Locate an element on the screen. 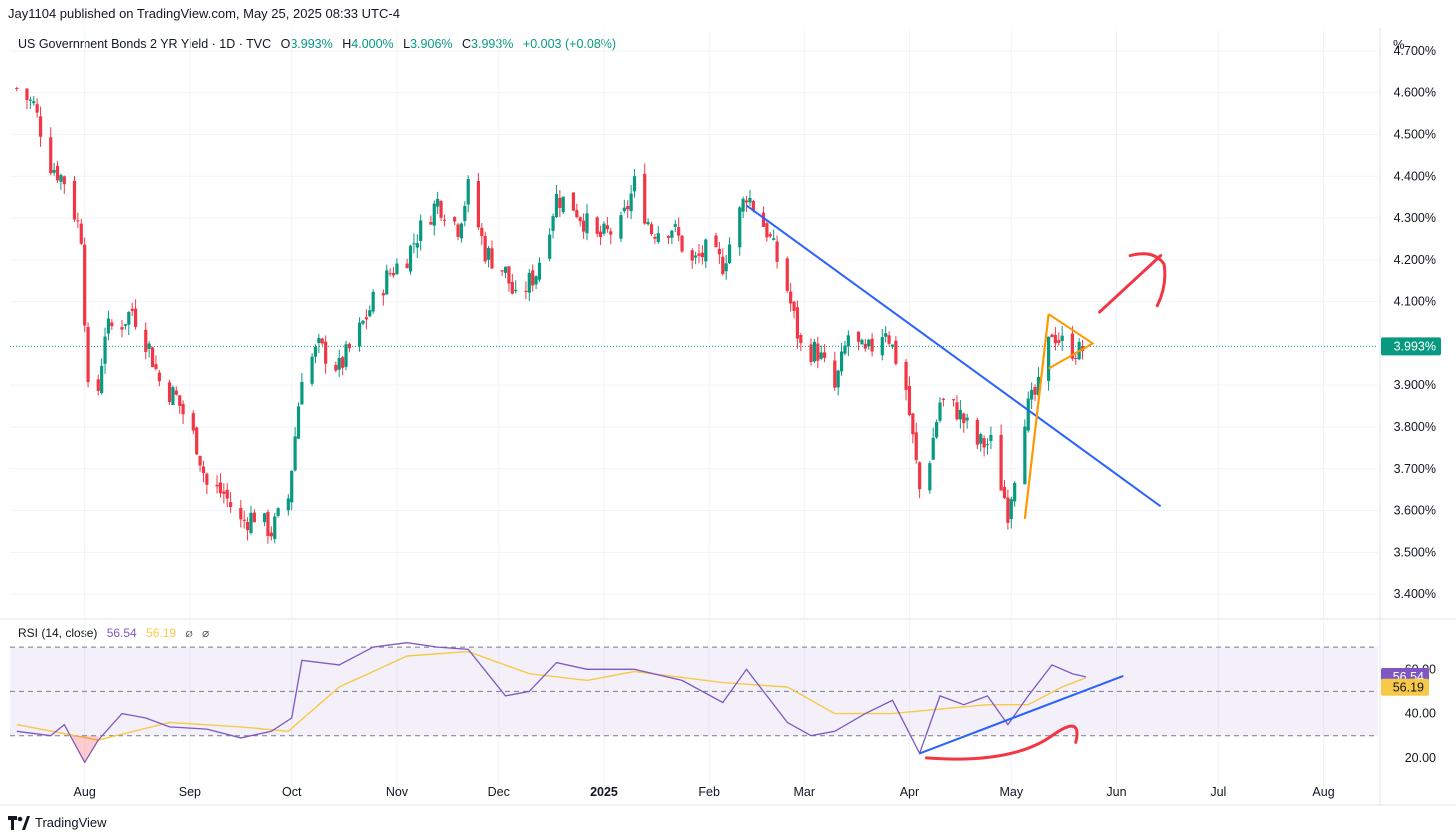  rsi-oversold-fill is located at coordinates (85, 749).